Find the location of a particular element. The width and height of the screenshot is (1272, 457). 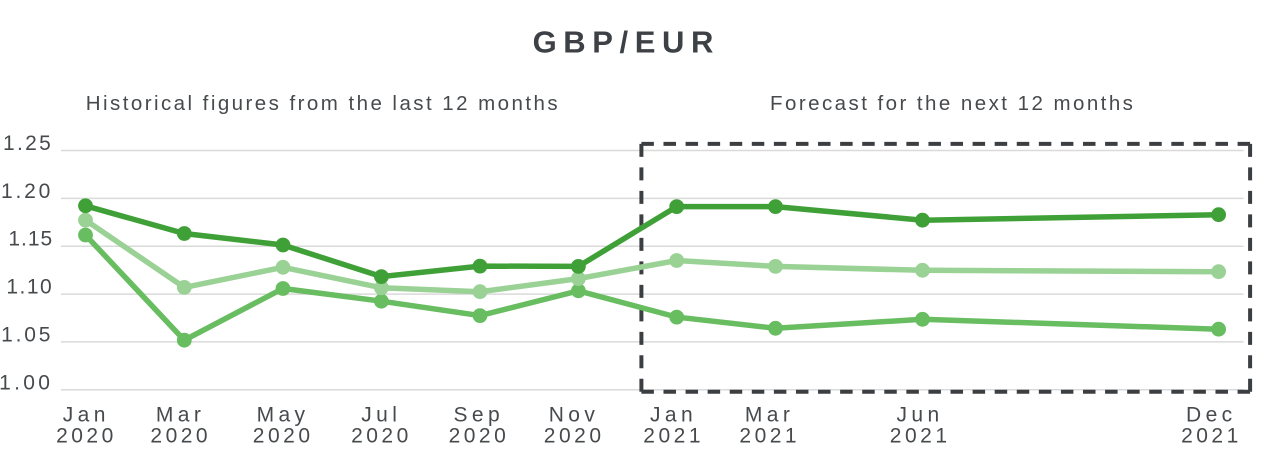

svg-text: 1.15 is located at coordinates (30, 239).